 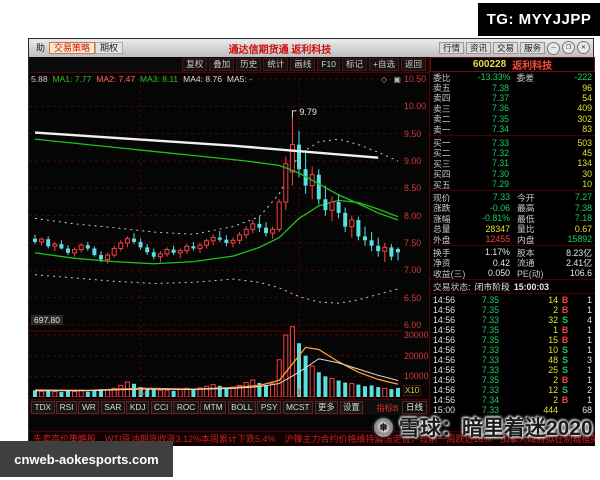 What do you see at coordinates (589, 360) in the screenshot?
I see `tick-count: 3` at bounding box center [589, 360].